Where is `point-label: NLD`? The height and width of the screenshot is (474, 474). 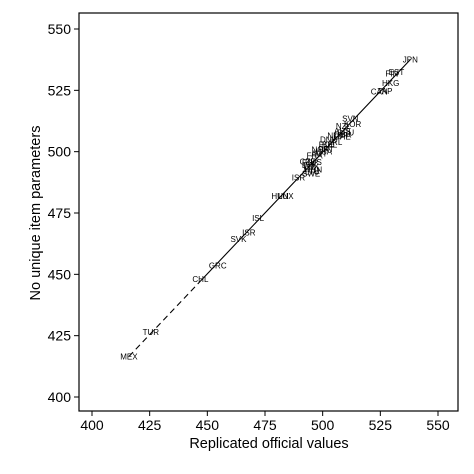
point-label: NLD is located at coordinates (335, 136).